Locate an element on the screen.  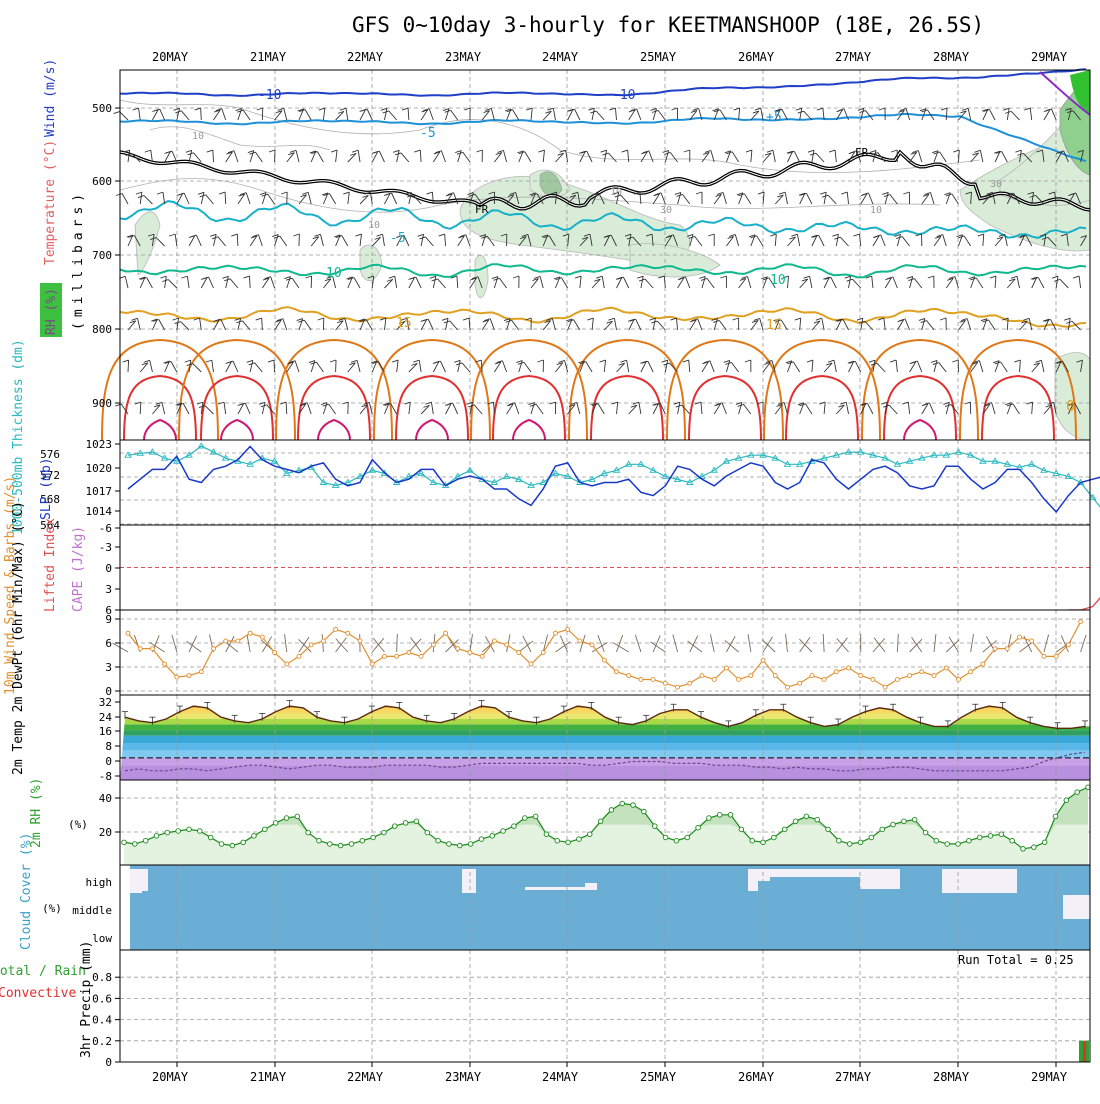
label-minus5-upper: -5 is located at coordinates (428, 133).